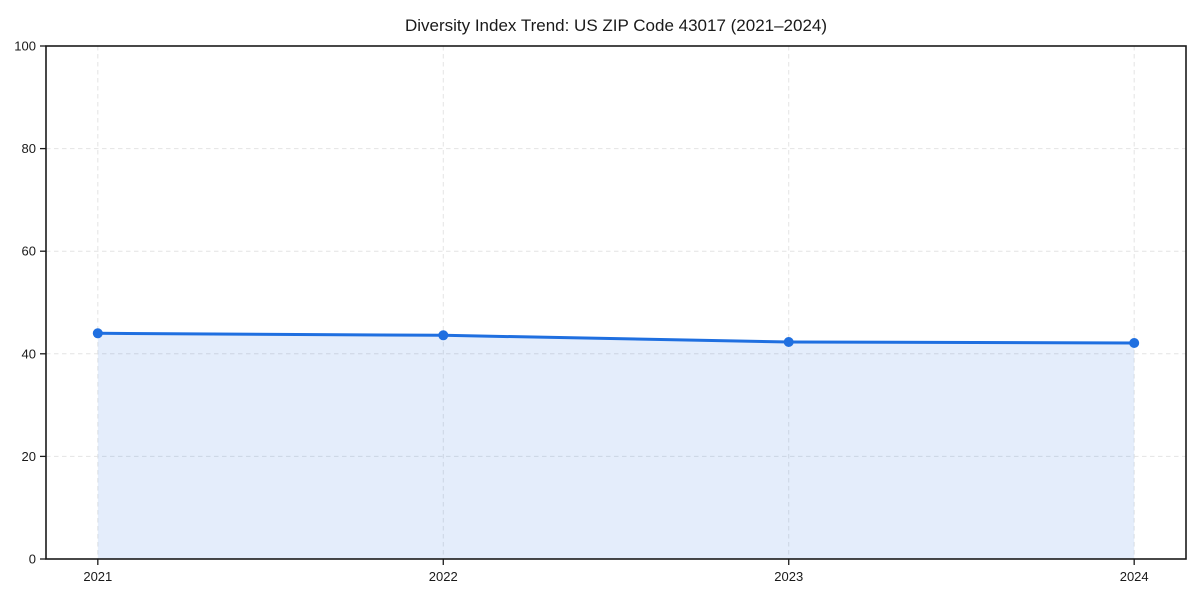  Describe the element at coordinates (97, 333) in the screenshot. I see `data-point-2021` at that location.